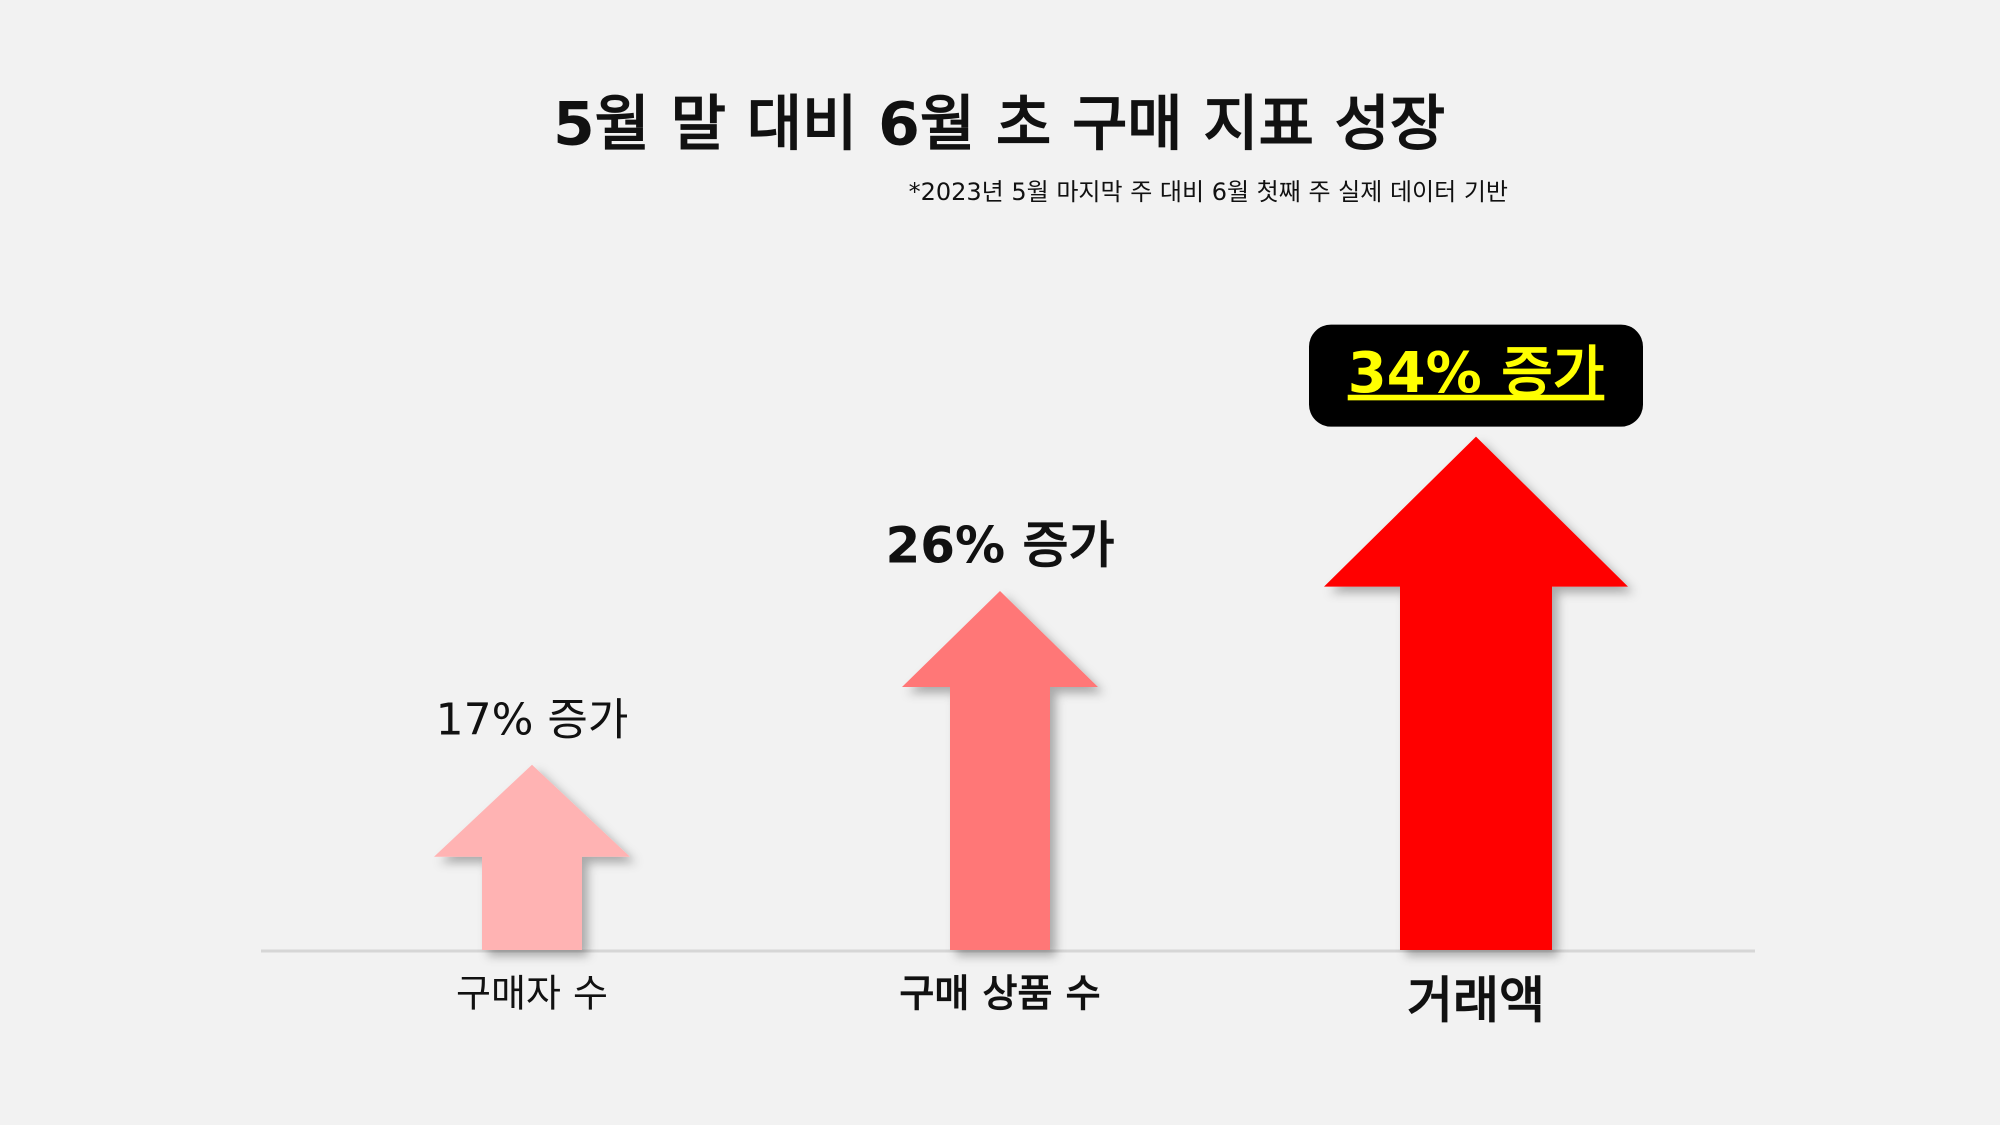 Image resolution: width=2000 pixels, height=1125 pixels. Describe the element at coordinates (999, 546) in the screenshot. I see `value-label: 26% 증가` at that location.